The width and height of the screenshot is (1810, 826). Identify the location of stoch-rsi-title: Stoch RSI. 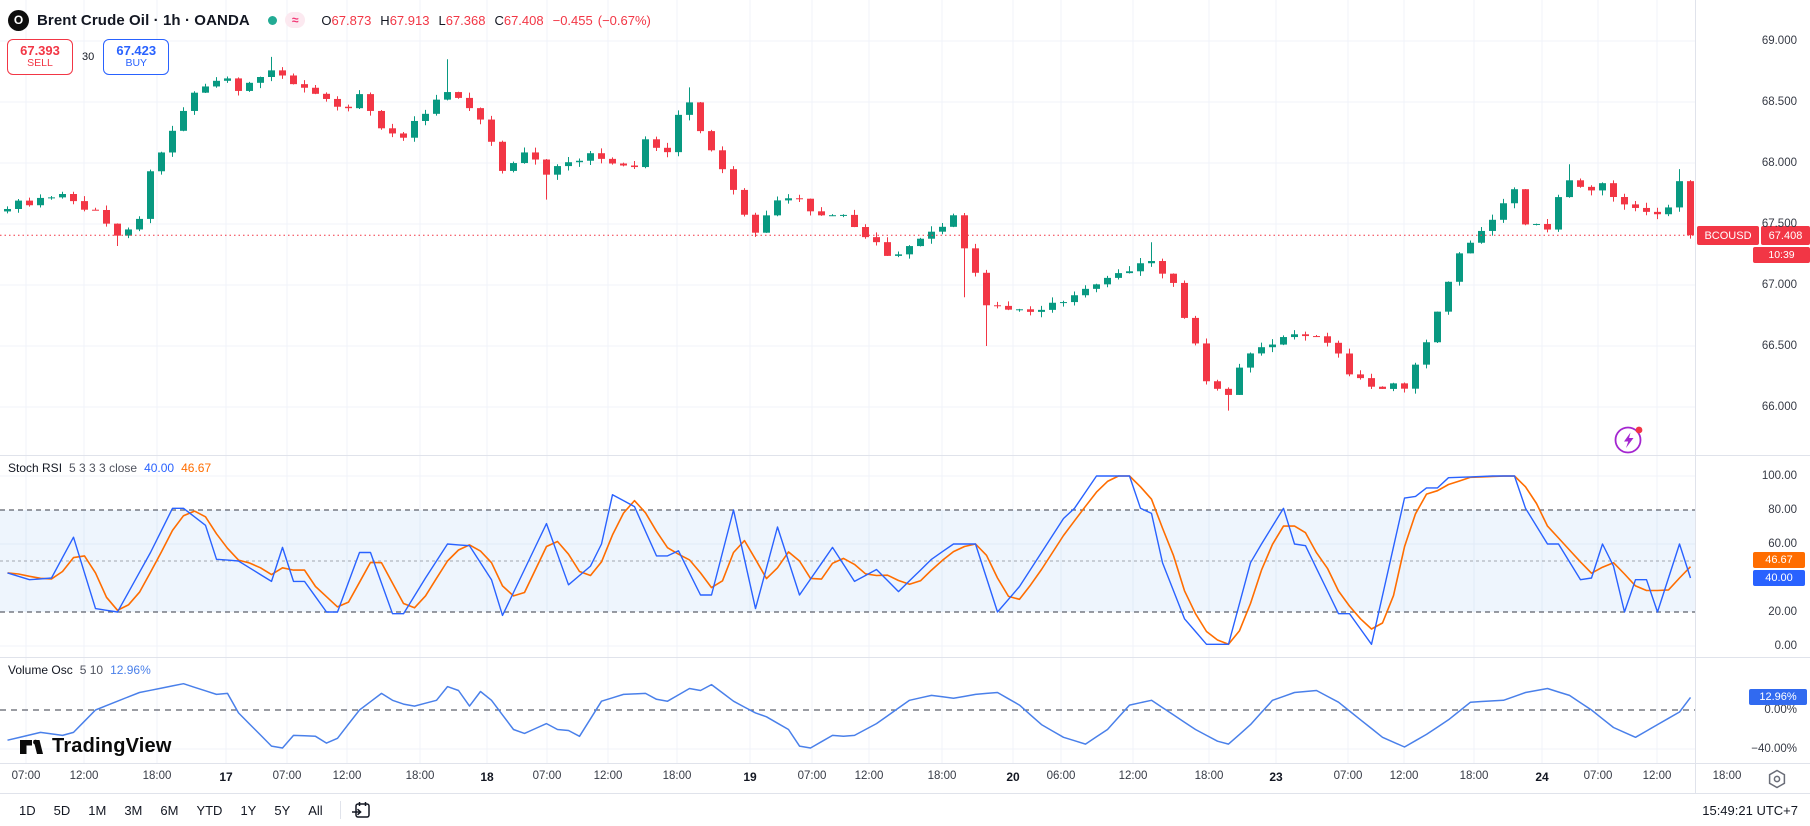
(35, 468).